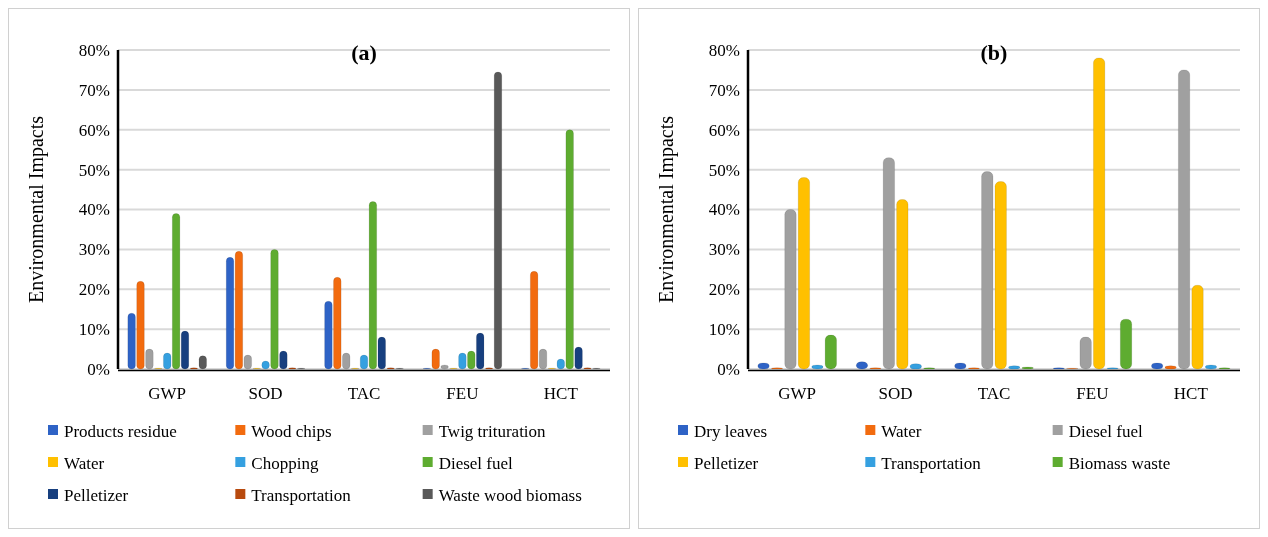  Describe the element at coordinates (510, 495) in the screenshot. I see `legend-label: Waste wood biomass` at that location.